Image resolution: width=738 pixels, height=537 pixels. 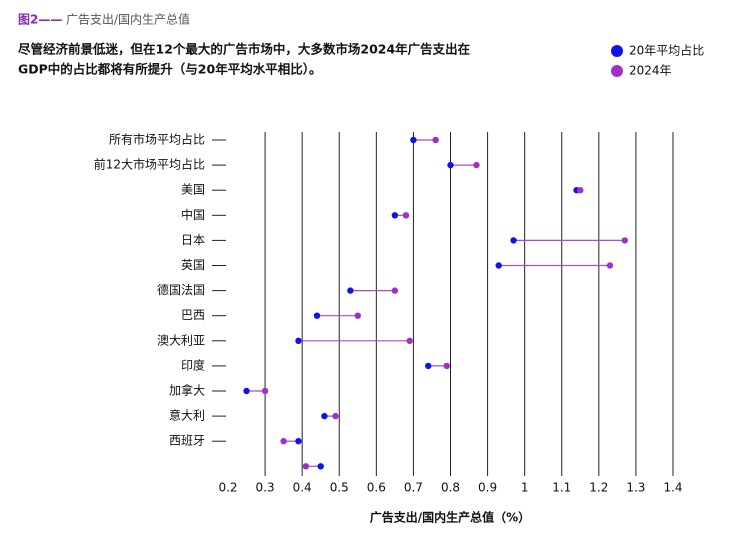 I want to click on y-tick-label: 英国, so click(x=193, y=265).